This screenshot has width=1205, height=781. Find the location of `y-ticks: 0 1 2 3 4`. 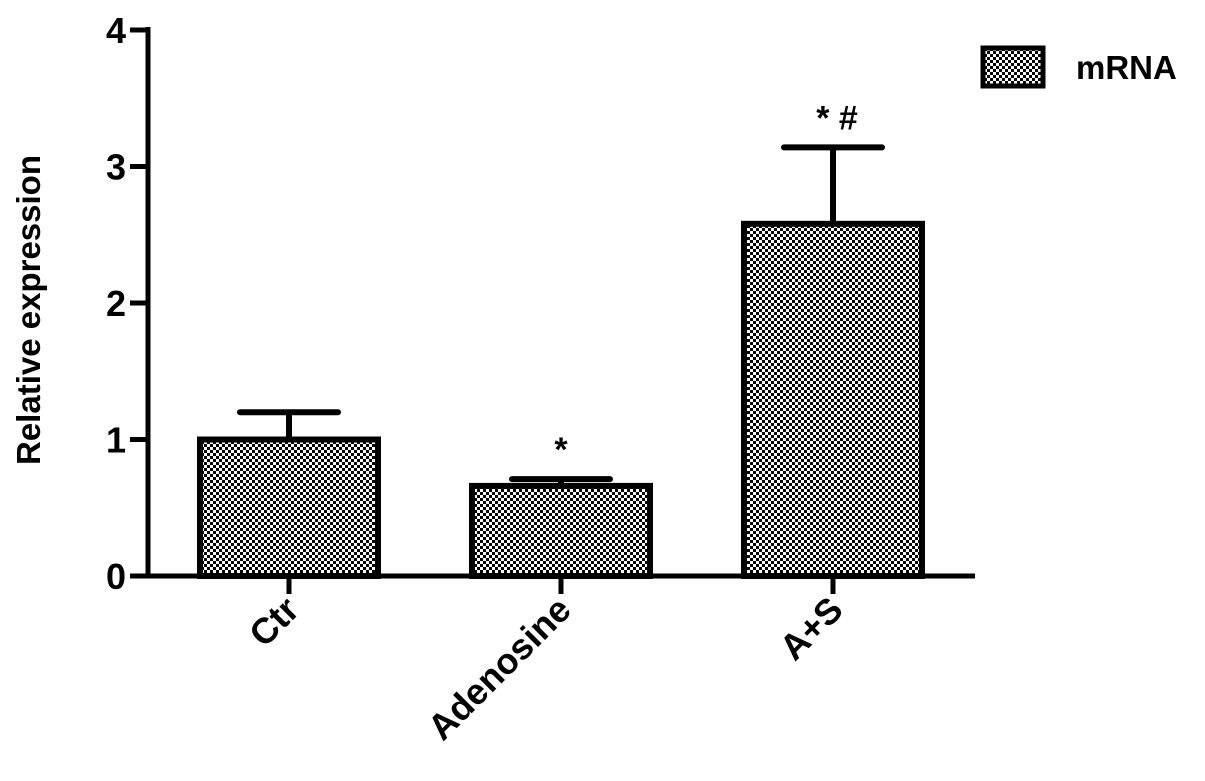

y-ticks: 0 1 2 3 4 is located at coordinates (127, 303).